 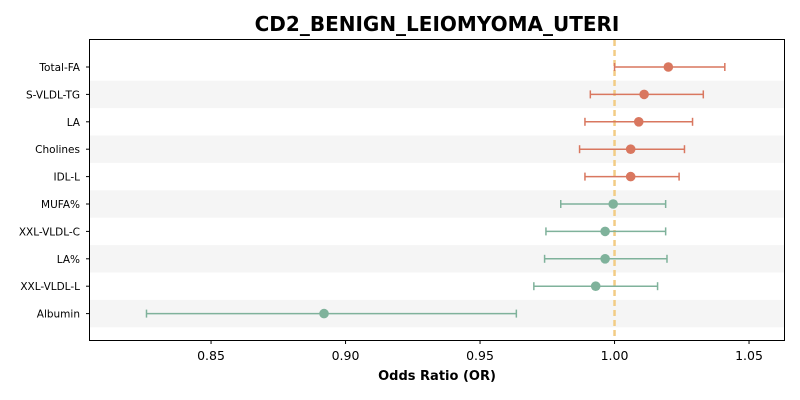 What do you see at coordinates (480, 355) in the screenshot?
I see `x-tick-label: 0.95` at bounding box center [480, 355].